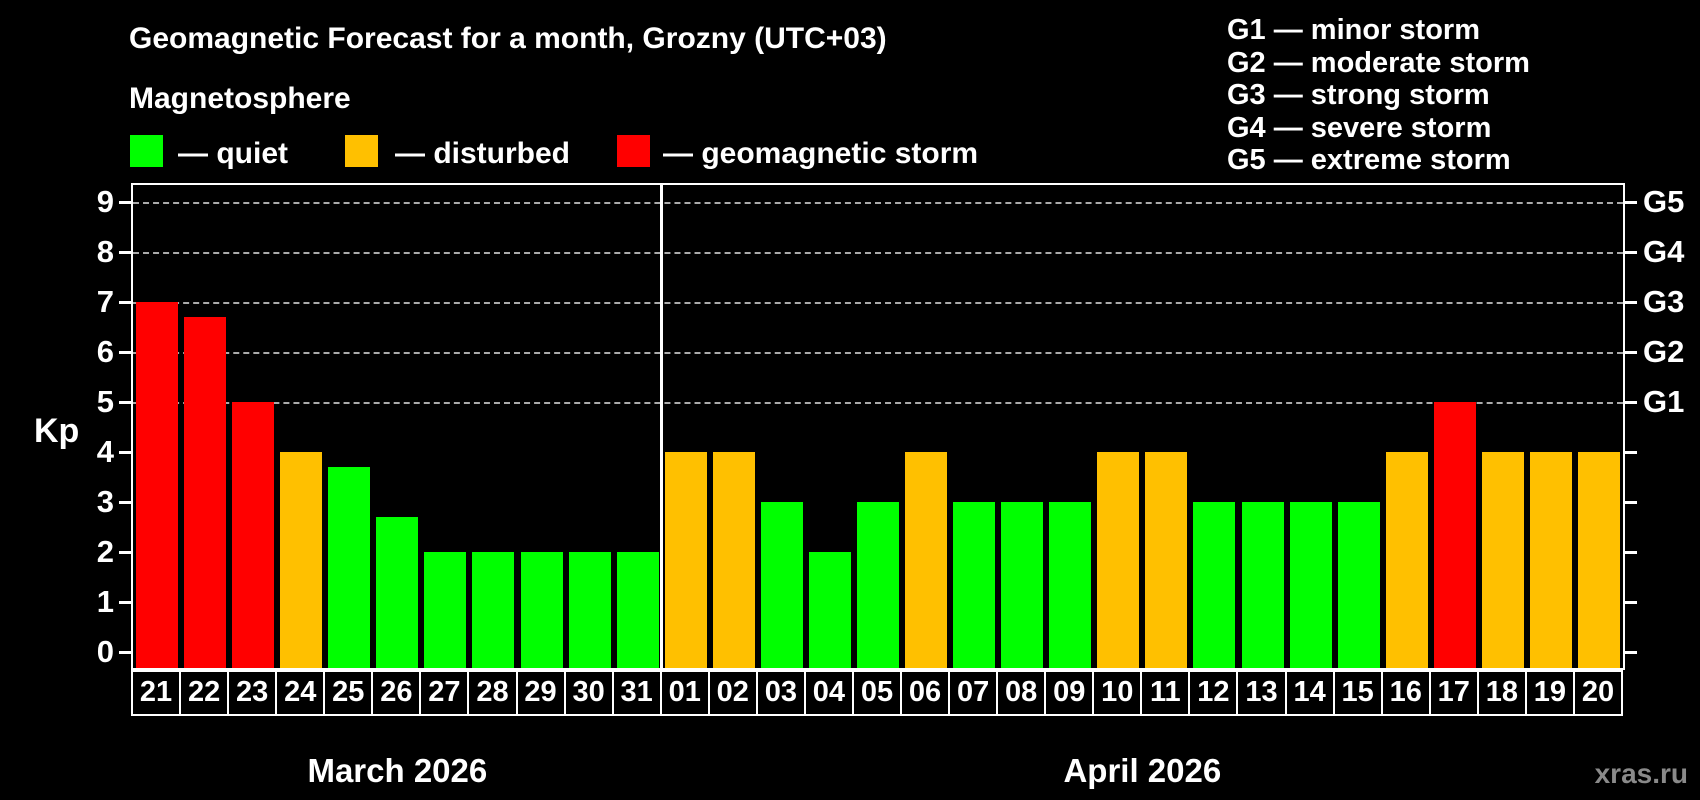 The image size is (1700, 800). What do you see at coordinates (1021, 693) in the screenshot?
I see `day-label-08: 08` at bounding box center [1021, 693].